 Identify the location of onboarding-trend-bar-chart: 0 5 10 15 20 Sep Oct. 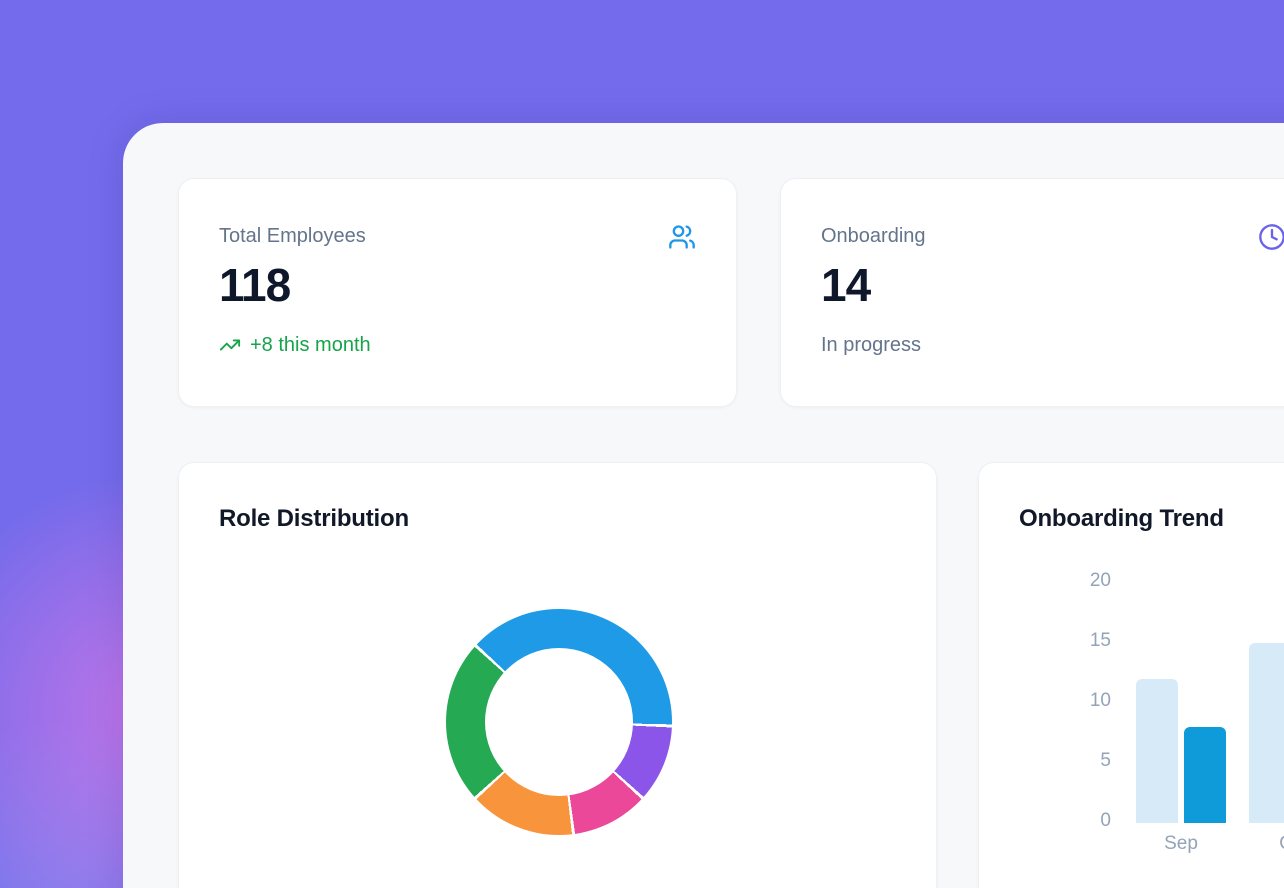
(1131, 675).